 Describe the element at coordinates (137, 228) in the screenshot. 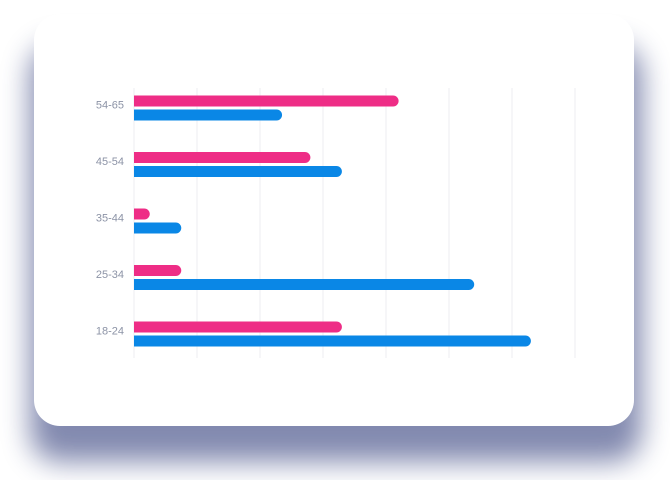

I see `bar-35-44-series-2-base` at that location.